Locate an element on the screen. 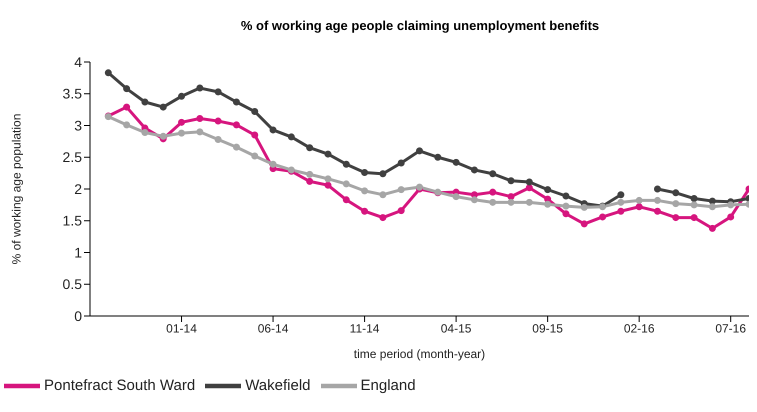 The image size is (757, 412). x-tick-label: 01-14 is located at coordinates (182, 329).